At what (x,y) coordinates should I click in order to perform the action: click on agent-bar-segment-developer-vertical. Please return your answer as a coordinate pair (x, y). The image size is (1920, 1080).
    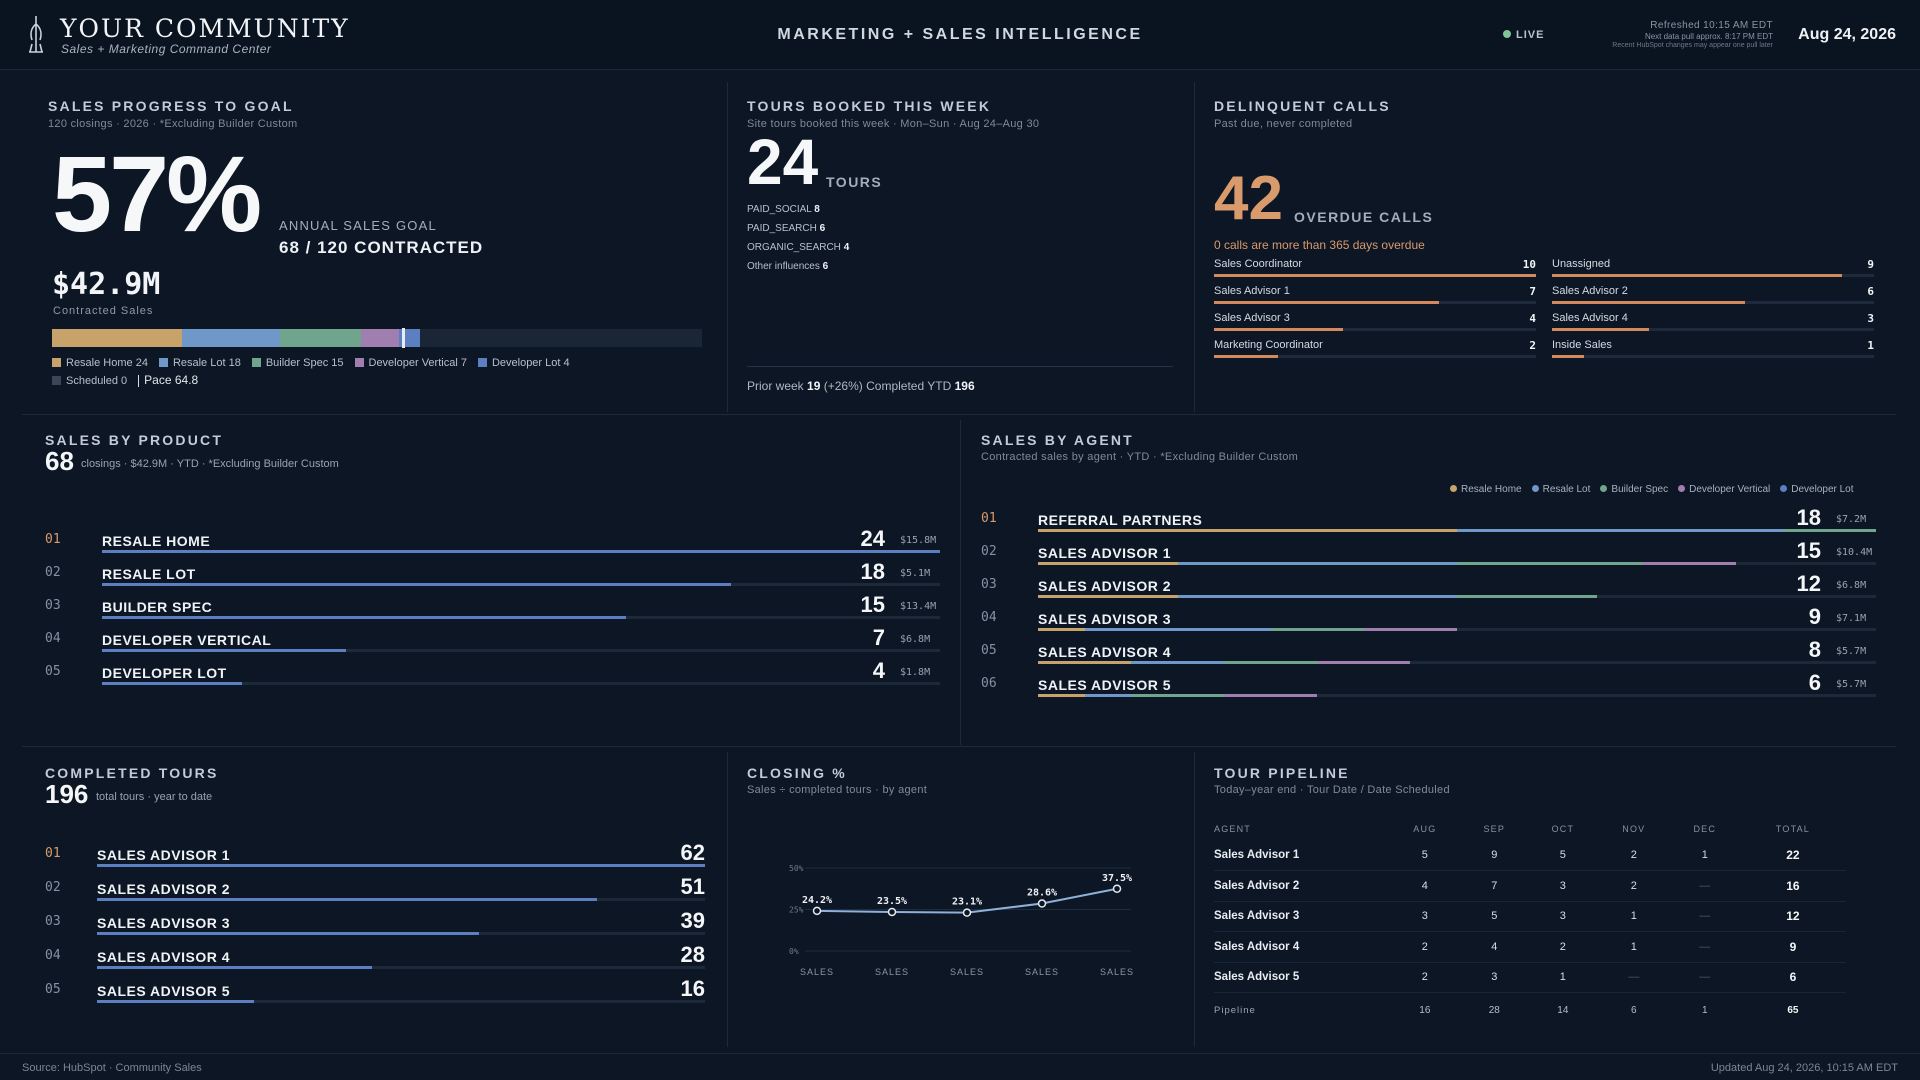
    Looking at the image, I should click on (1410, 629).